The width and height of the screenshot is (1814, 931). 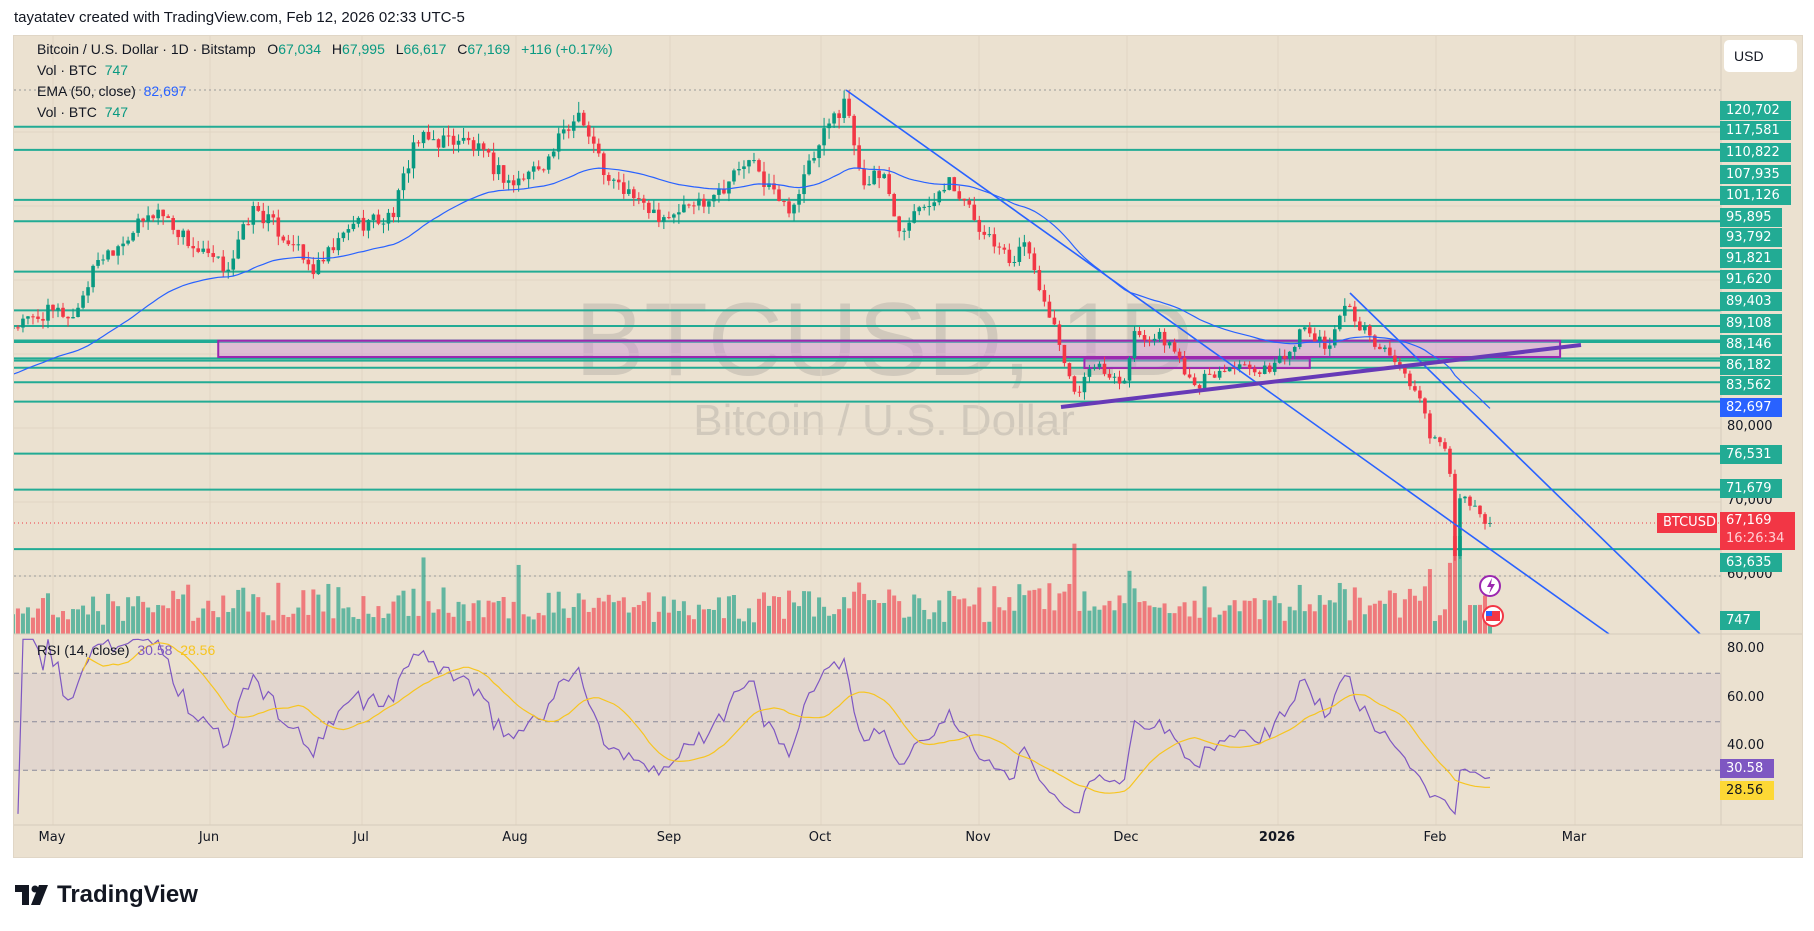 What do you see at coordinates (1751, 323) in the screenshot?
I see `level-label: 89,108` at bounding box center [1751, 323].